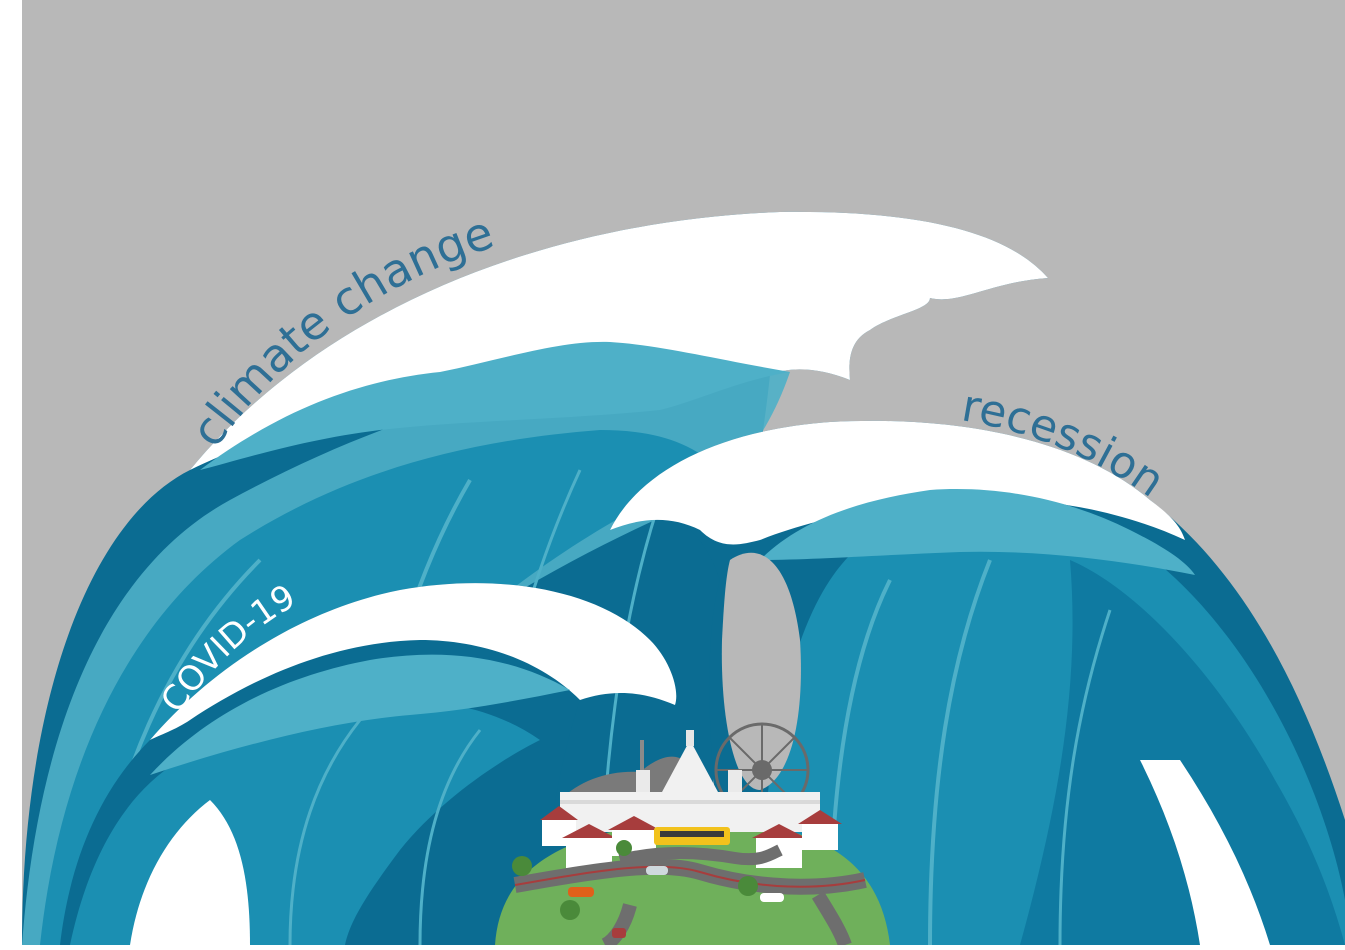 Image resolution: width=1345 pixels, height=950 pixels. I want to click on covid-wave-foam, so click(413, 661).